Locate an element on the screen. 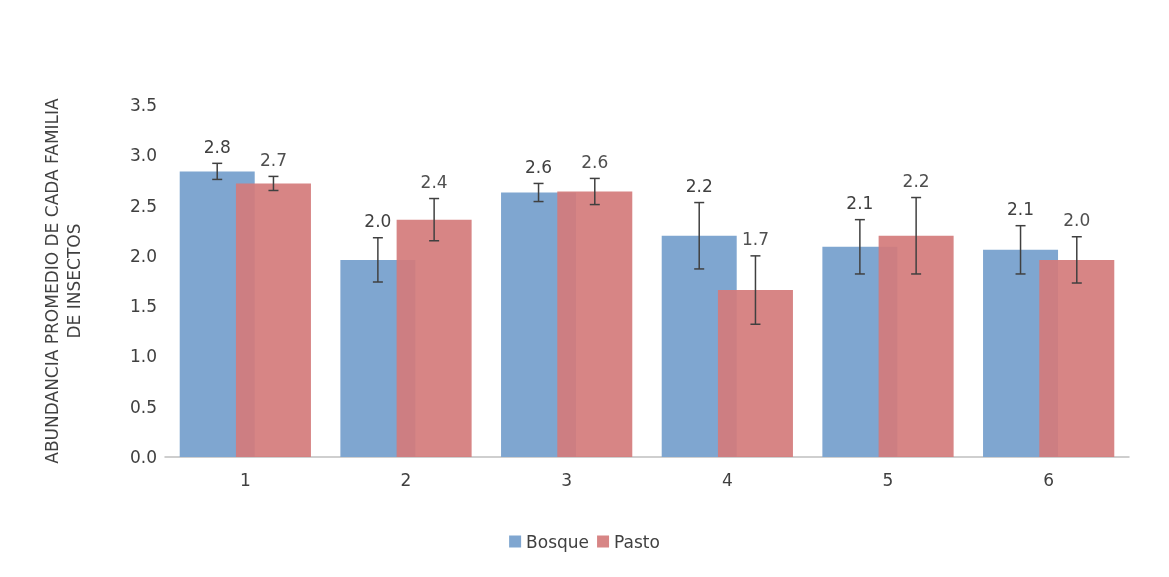 This screenshot has width=1169, height=577. y-tick-label: 0.5 is located at coordinates (143, 406).